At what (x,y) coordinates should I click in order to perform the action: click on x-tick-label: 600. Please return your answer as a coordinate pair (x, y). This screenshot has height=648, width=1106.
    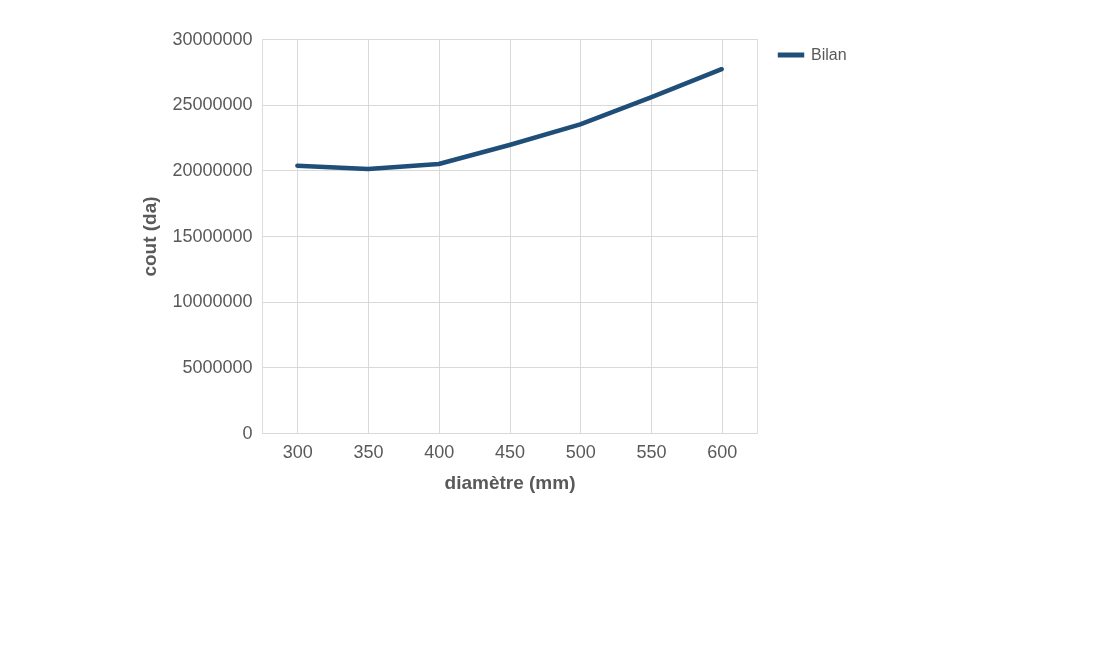
    Looking at the image, I should click on (722, 451).